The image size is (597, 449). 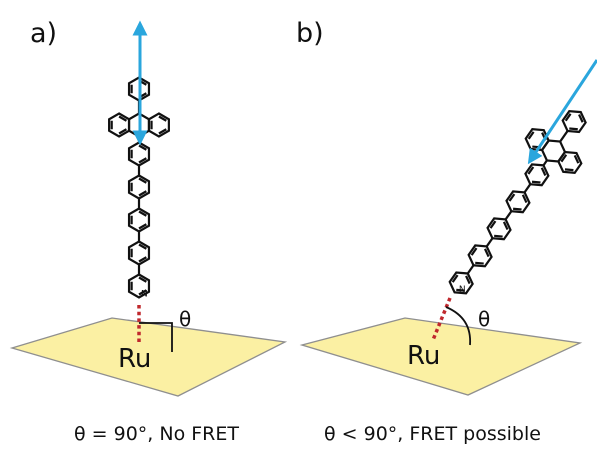 What do you see at coordinates (484, 319) in the screenshot?
I see `panel-b-theta-label: θ` at bounding box center [484, 319].